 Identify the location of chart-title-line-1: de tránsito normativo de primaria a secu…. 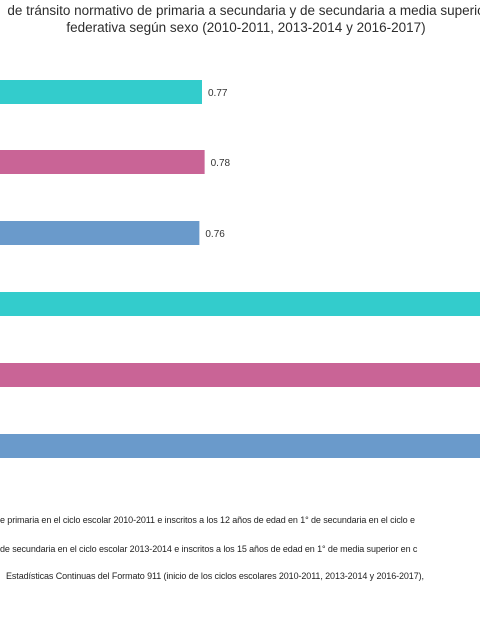
(243, 10).